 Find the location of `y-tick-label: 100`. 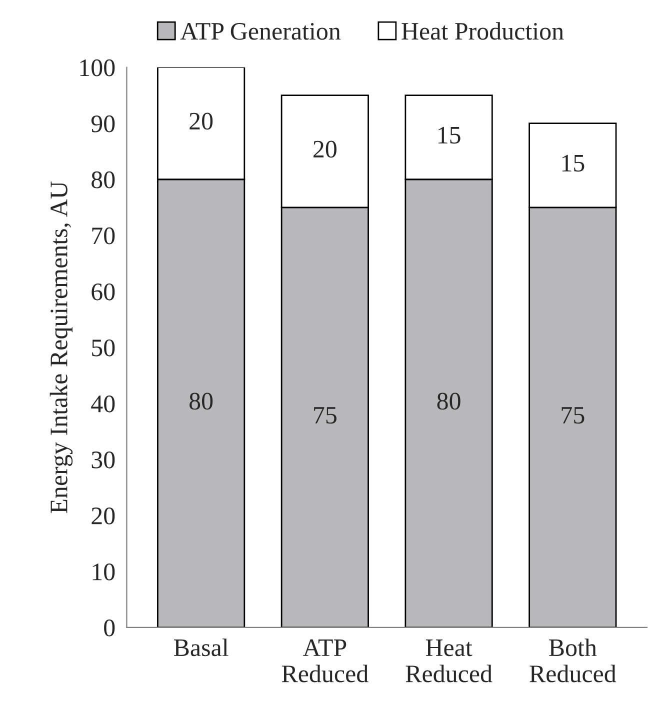

y-tick-label: 100 is located at coordinates (97, 67).